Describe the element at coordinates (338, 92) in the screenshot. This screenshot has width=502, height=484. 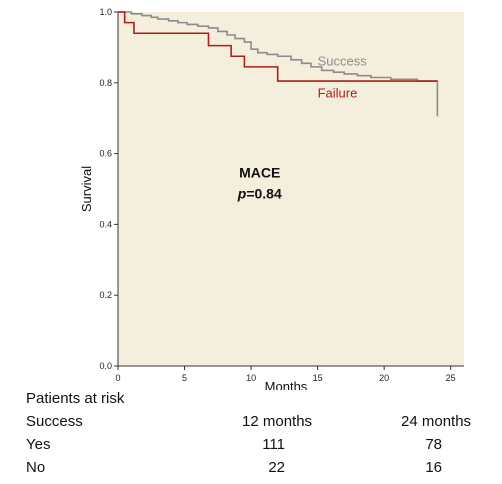
I see `series-label-failure: Failure` at that location.